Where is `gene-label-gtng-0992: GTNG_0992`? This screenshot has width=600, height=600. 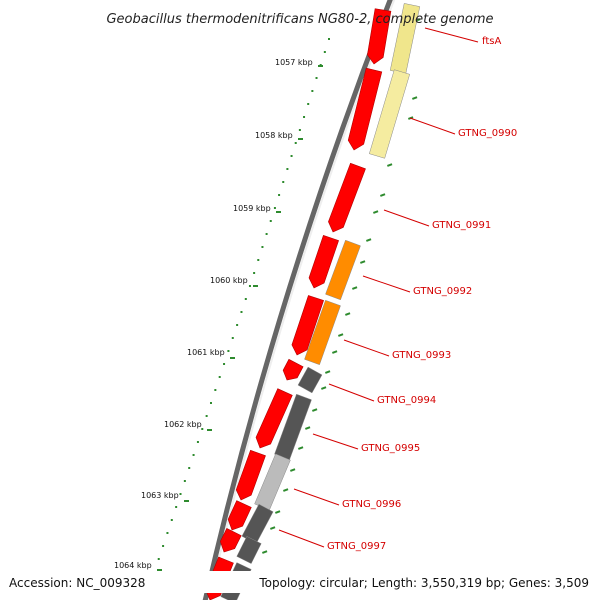
gene-label-gtng-0992: GTNG_0992 is located at coordinates (442, 291).